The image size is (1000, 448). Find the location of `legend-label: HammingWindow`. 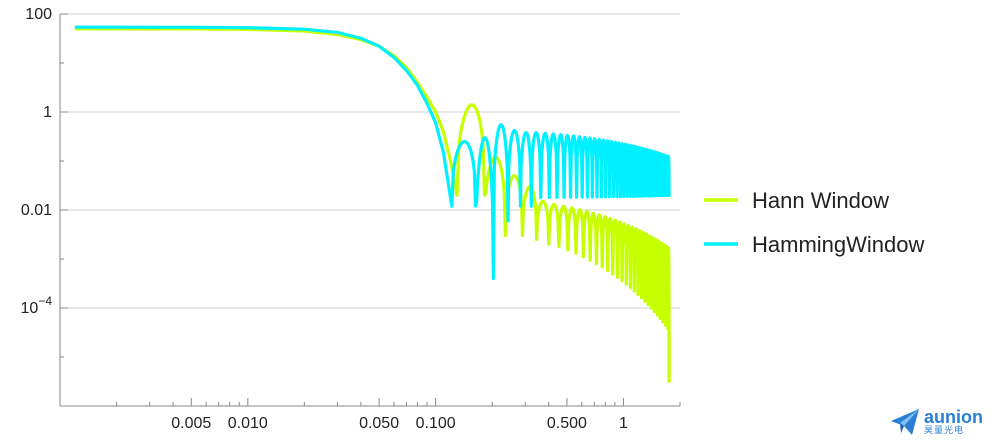

legend-label: HammingWindow is located at coordinates (838, 244).